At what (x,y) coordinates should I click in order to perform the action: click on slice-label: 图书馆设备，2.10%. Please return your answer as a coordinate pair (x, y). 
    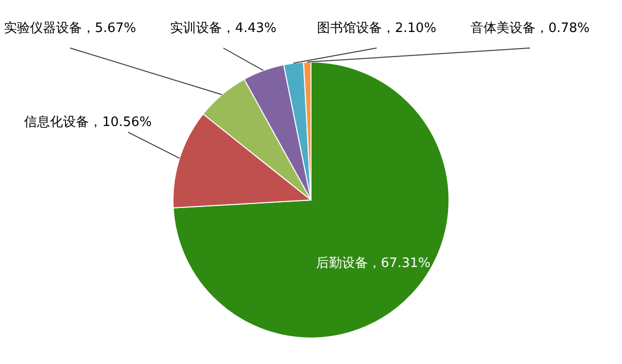
    Looking at the image, I should click on (377, 28).